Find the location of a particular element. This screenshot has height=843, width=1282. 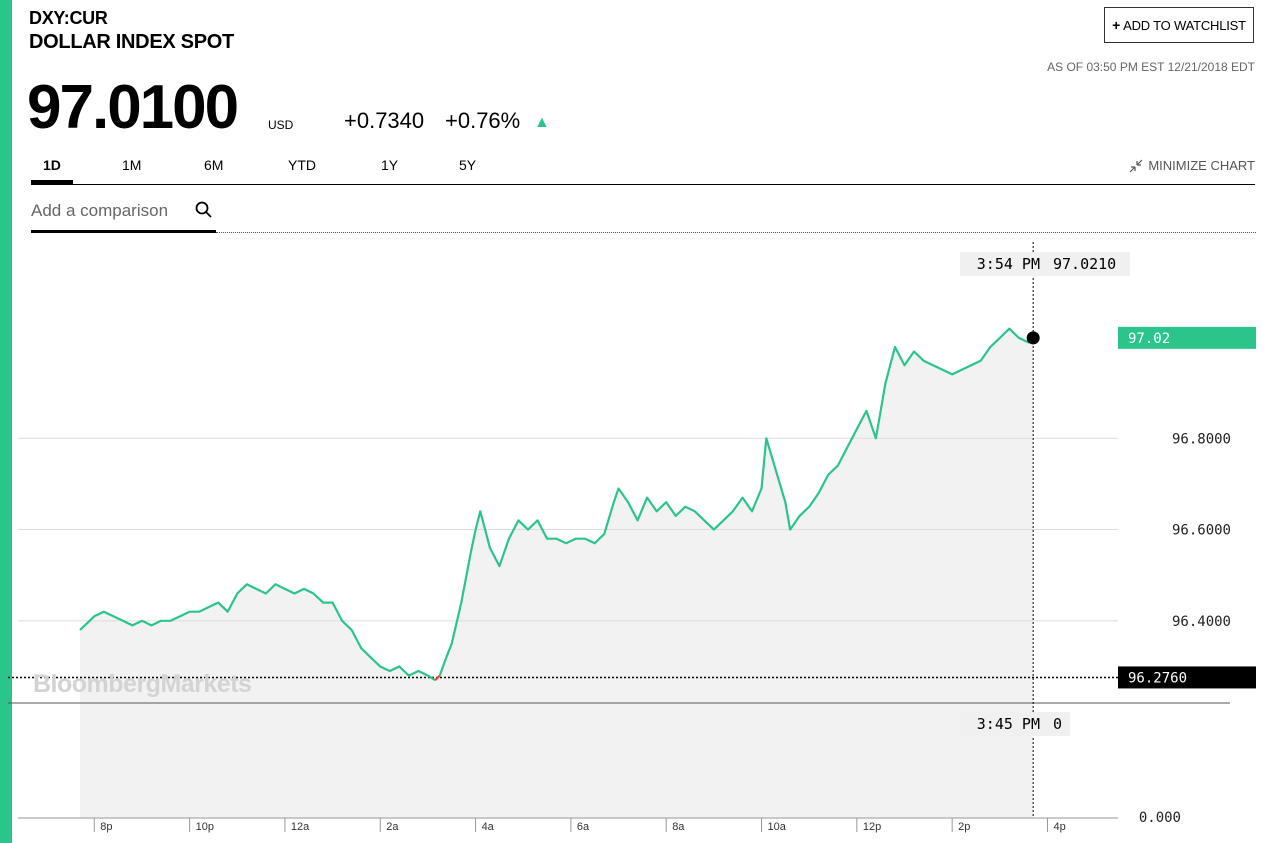

as-of-timestamp: AS OF 03:50 PM EST 12/21/2018 EDT is located at coordinates (1151, 67).